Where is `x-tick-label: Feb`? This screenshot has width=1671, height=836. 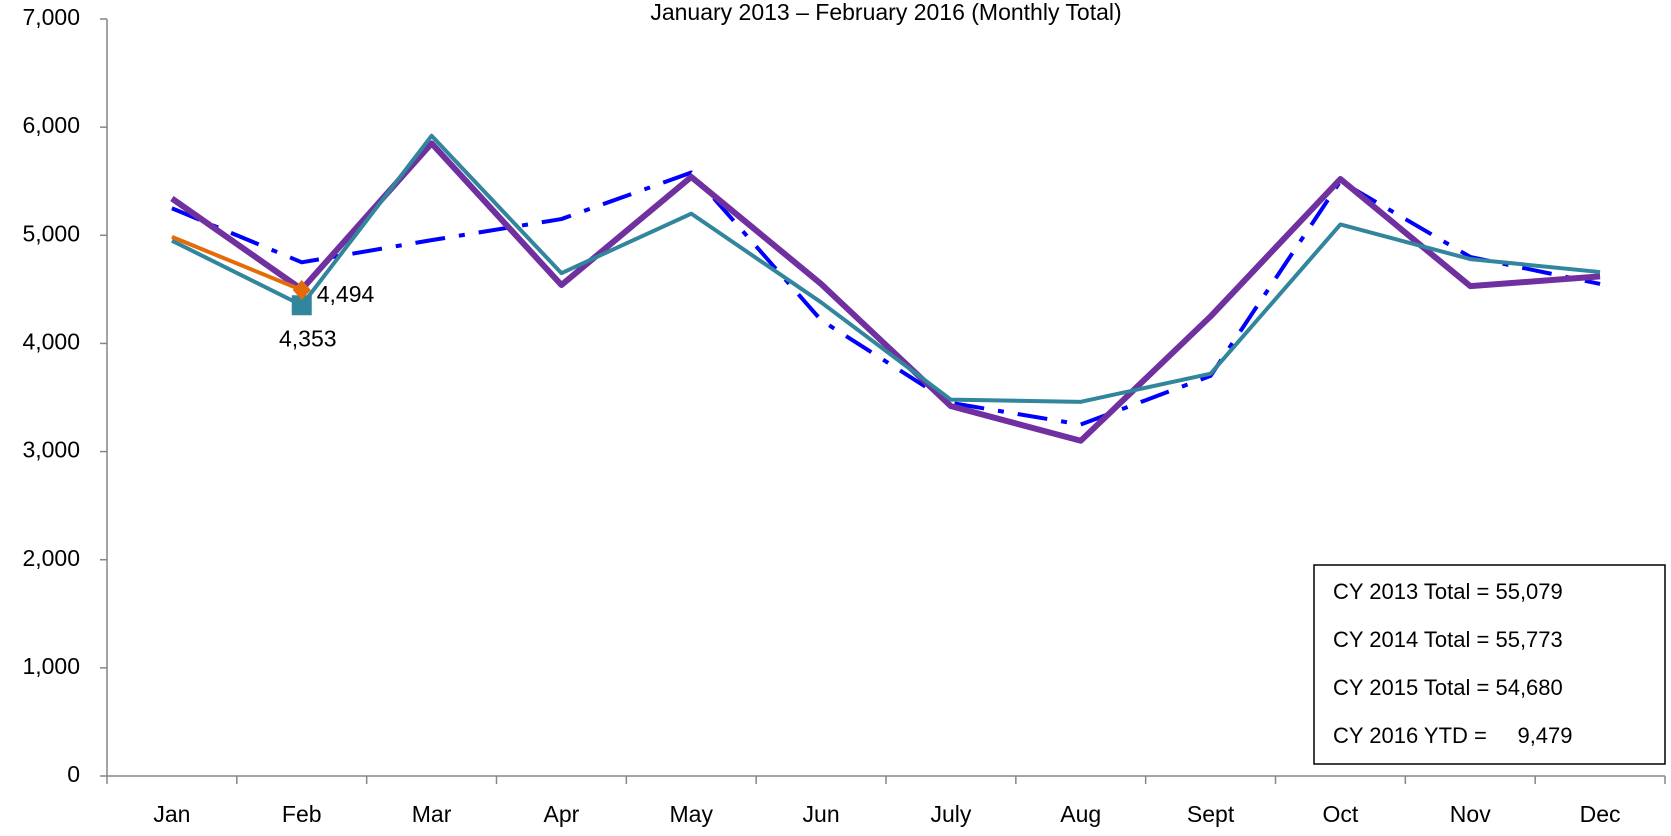
x-tick-label: Feb is located at coordinates (302, 814).